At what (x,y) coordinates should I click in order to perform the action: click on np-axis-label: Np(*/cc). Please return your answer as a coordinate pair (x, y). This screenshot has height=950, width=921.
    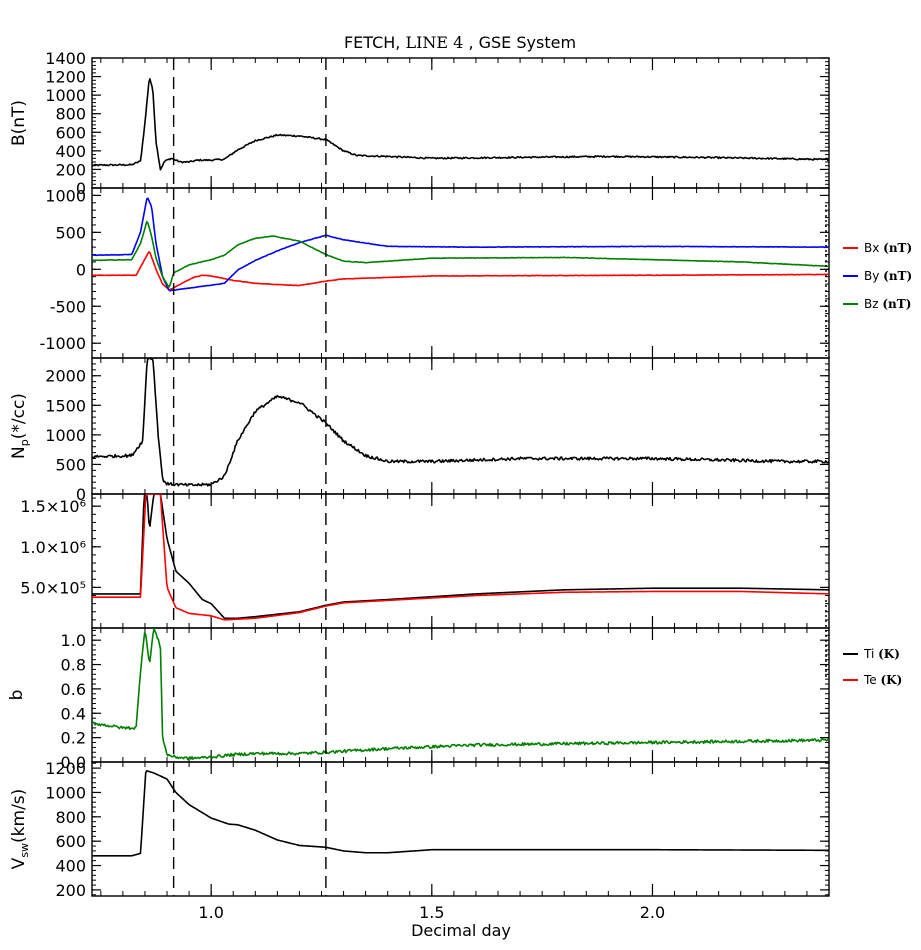
    Looking at the image, I should click on (20, 426).